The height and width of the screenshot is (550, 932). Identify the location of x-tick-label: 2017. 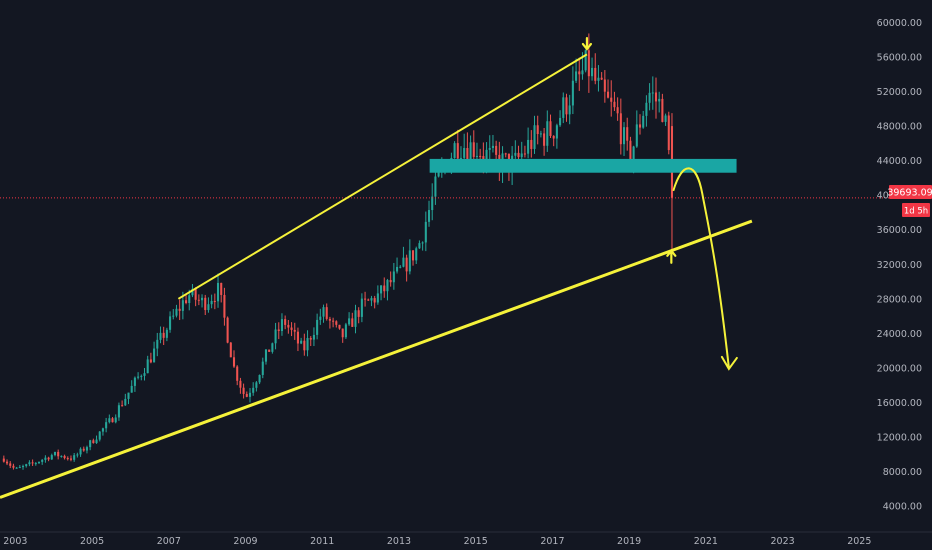
(552, 541).